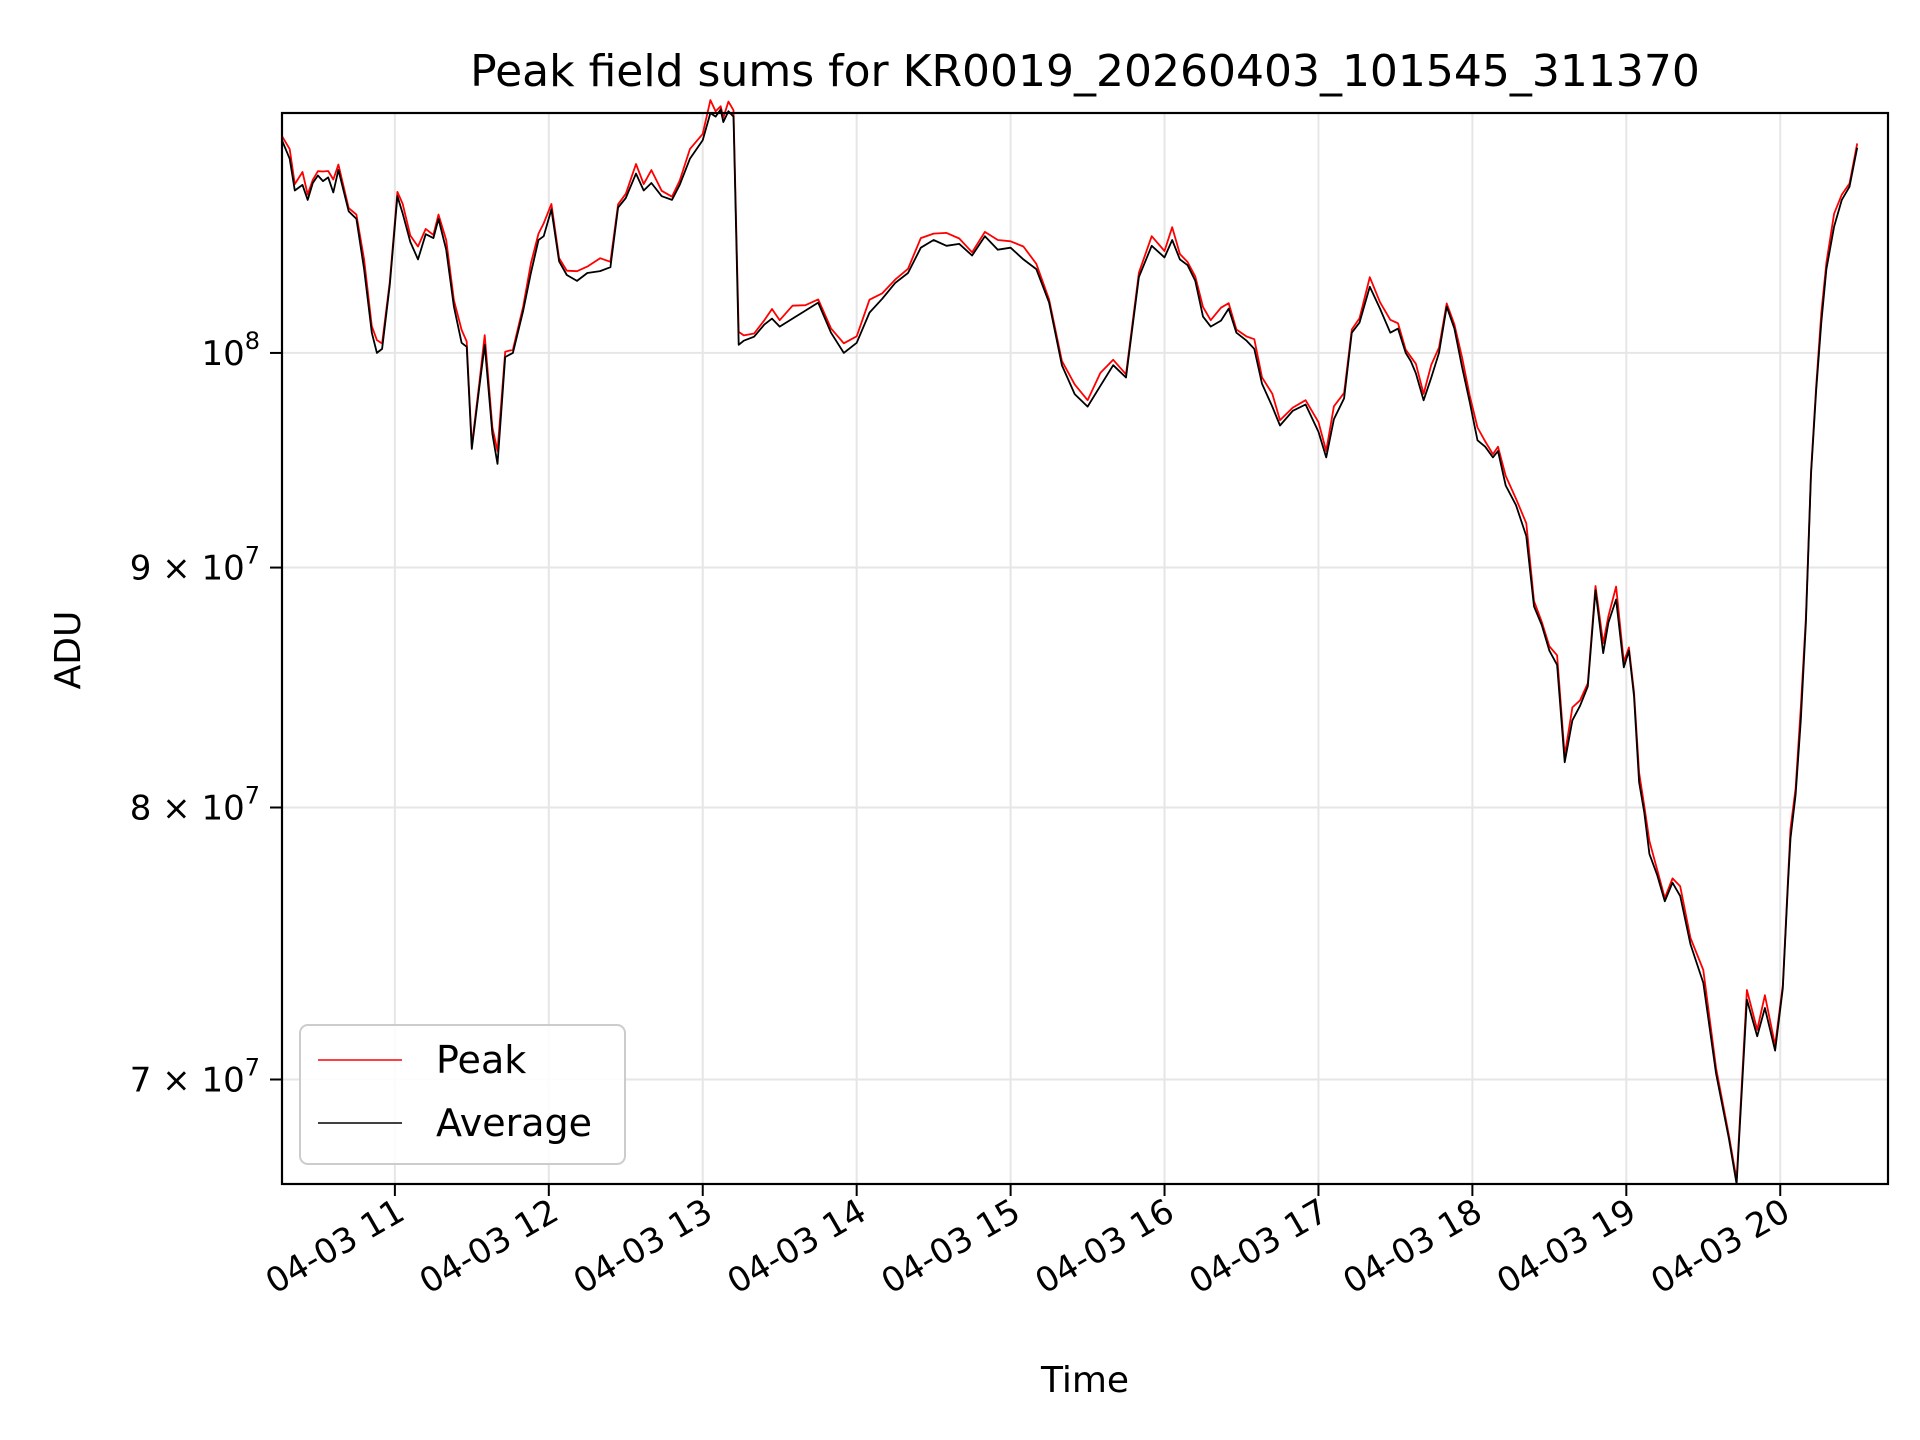 Image resolution: width=1920 pixels, height=1440 pixels. Describe the element at coordinates (1084, 1380) in the screenshot. I see `x-axis-label: Time` at that location.